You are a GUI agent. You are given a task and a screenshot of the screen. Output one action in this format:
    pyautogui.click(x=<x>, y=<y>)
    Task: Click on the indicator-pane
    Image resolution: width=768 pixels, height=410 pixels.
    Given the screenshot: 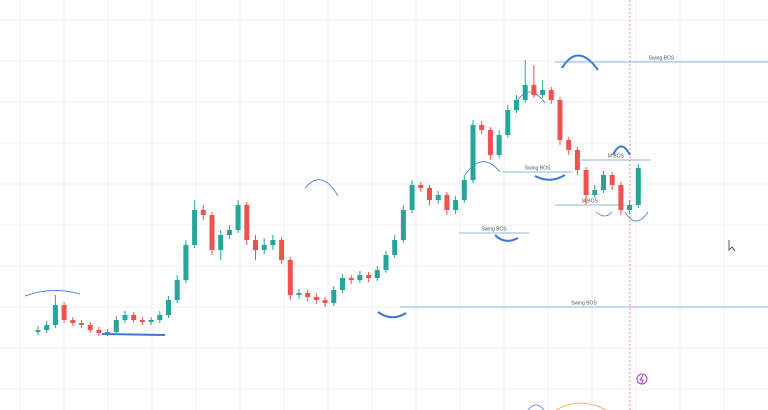 What is the action you would take?
    pyautogui.click(x=567, y=406)
    